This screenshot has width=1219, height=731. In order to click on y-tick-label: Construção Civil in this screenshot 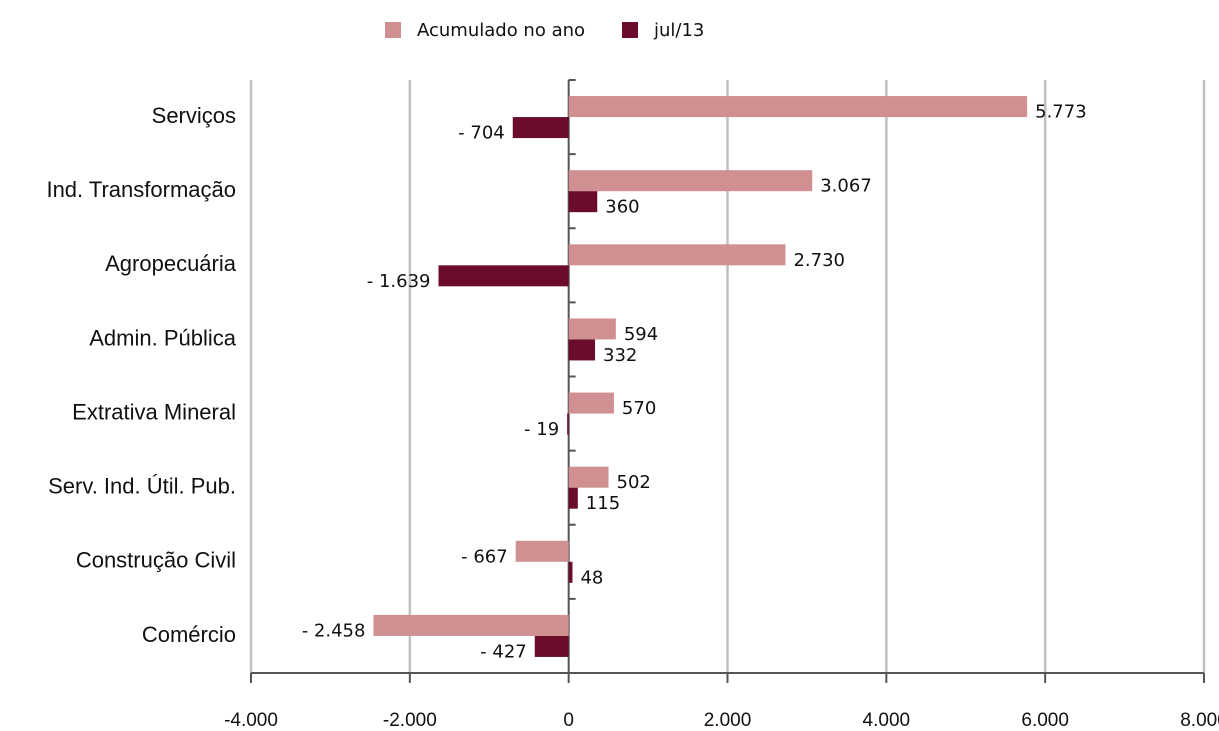, I will do `click(156, 560)`.